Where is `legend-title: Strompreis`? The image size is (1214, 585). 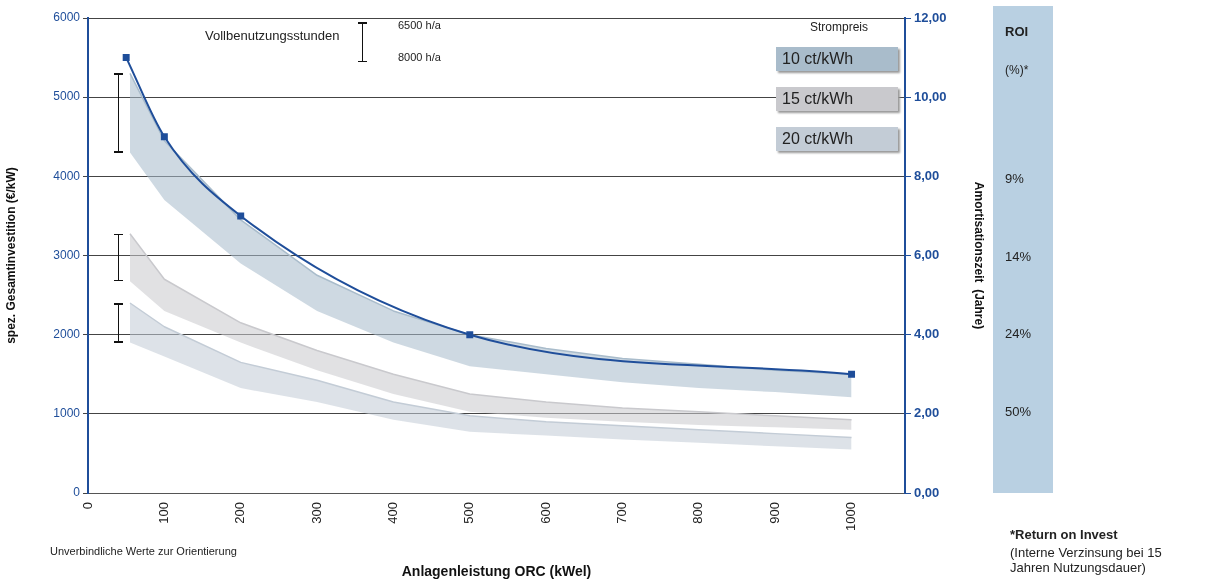 legend-title: Strompreis is located at coordinates (839, 27).